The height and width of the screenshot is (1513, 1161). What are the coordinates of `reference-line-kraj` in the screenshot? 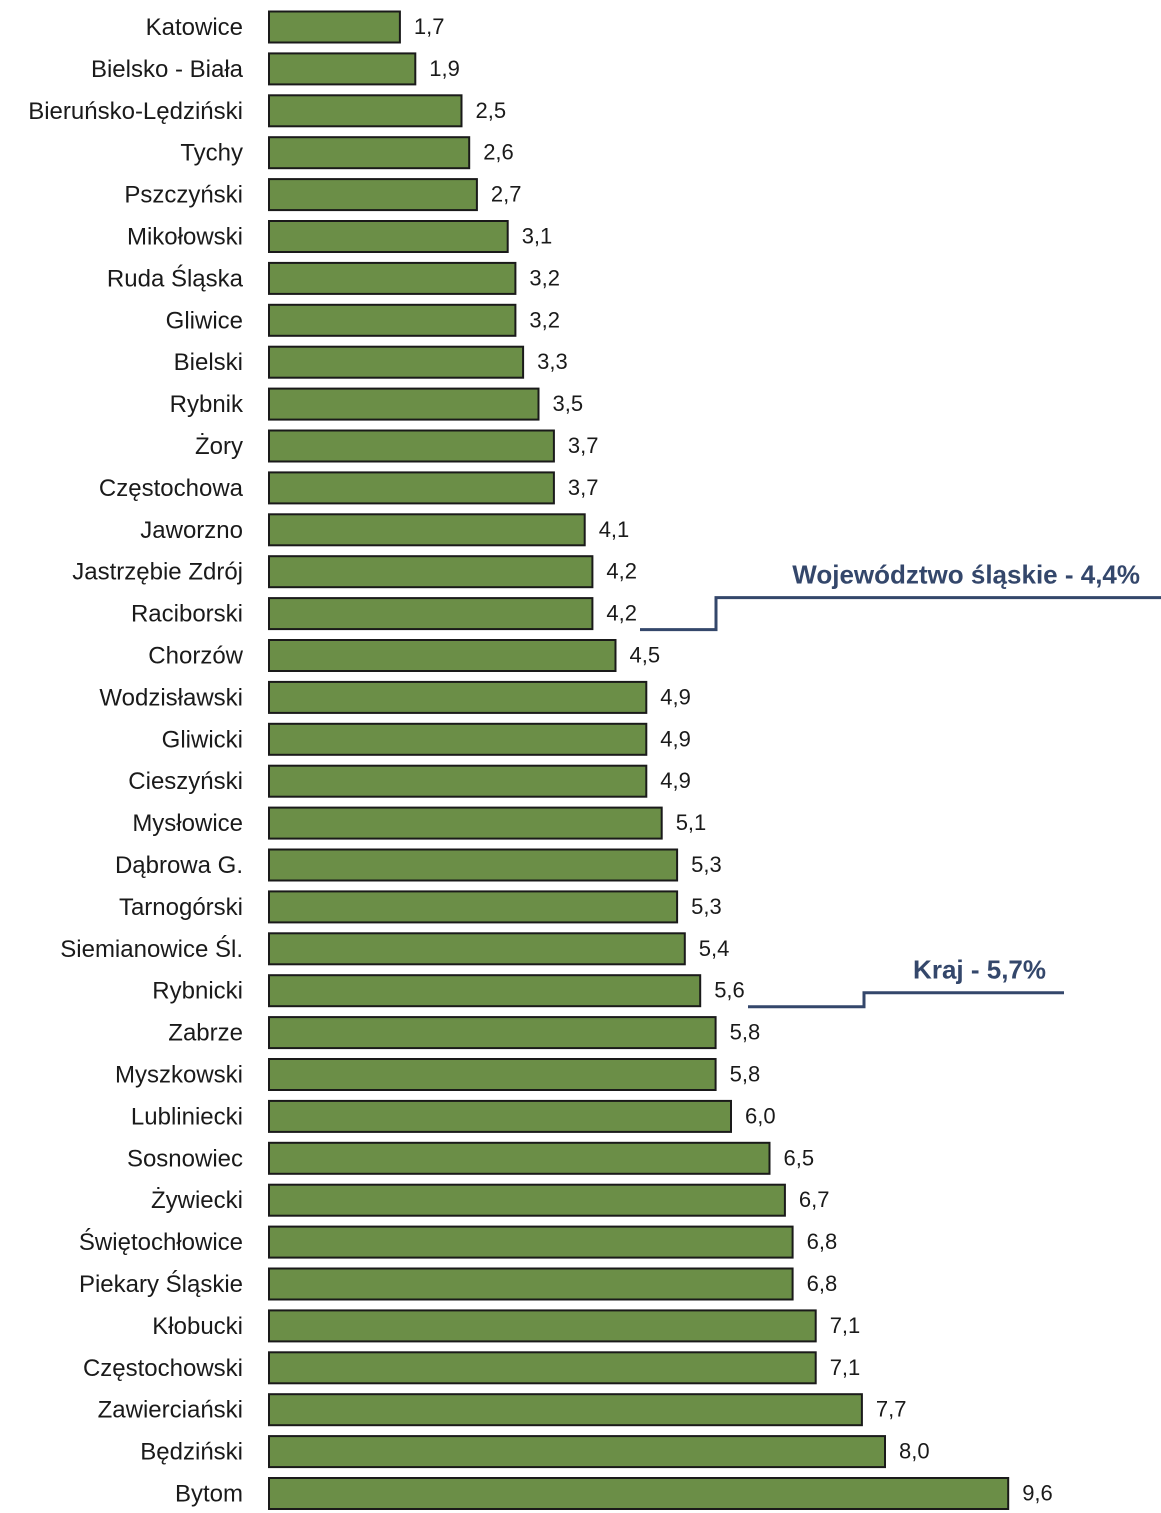 It's located at (906, 1000).